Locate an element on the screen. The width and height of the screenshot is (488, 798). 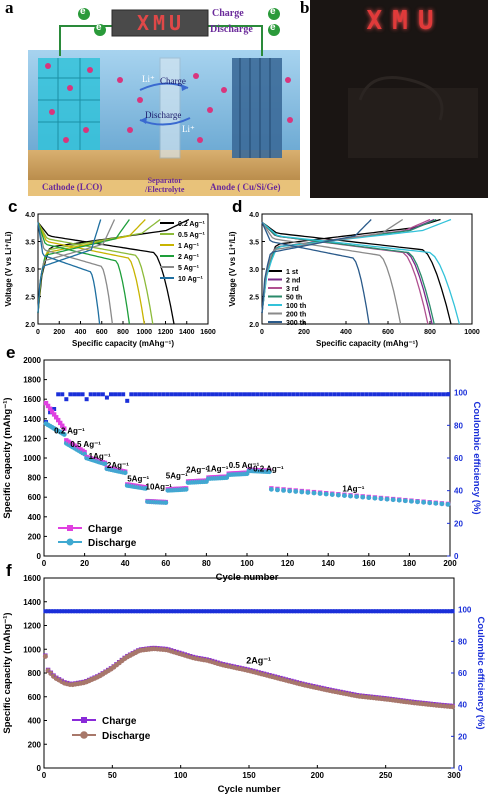
x-tick-label: 0 is located at coordinates (38, 332).